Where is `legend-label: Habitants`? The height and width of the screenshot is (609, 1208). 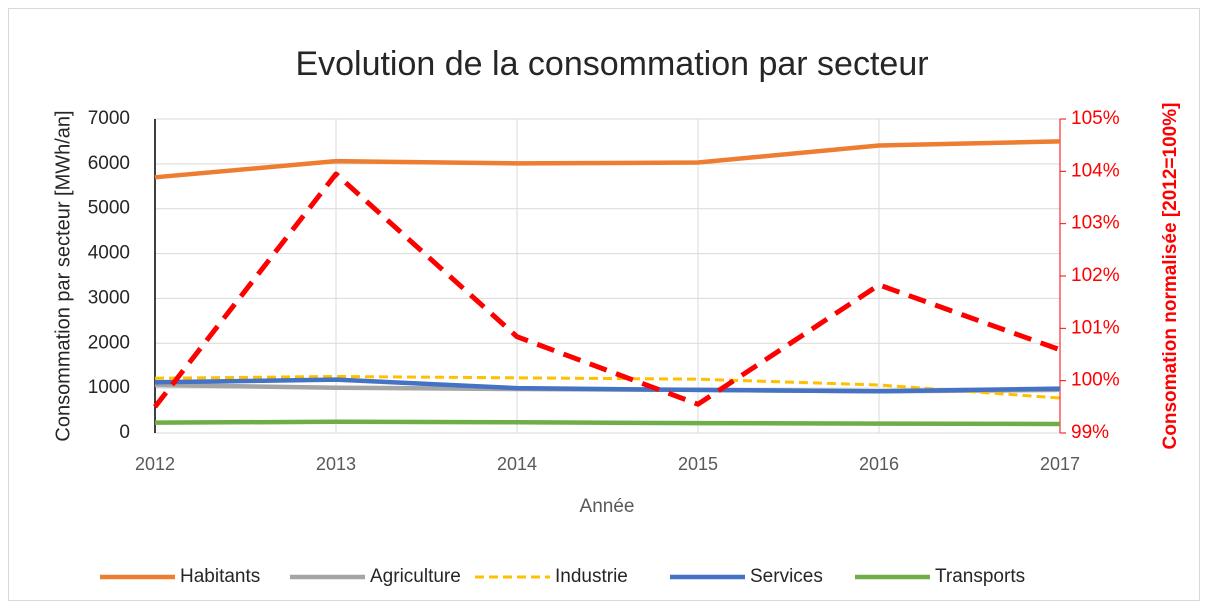 legend-label: Habitants is located at coordinates (220, 576).